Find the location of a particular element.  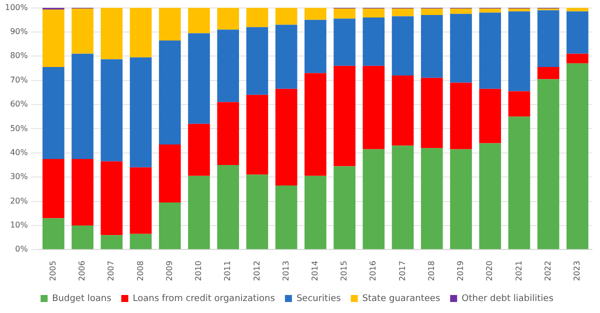

y-tick-label: 100% is located at coordinates (16, 7).